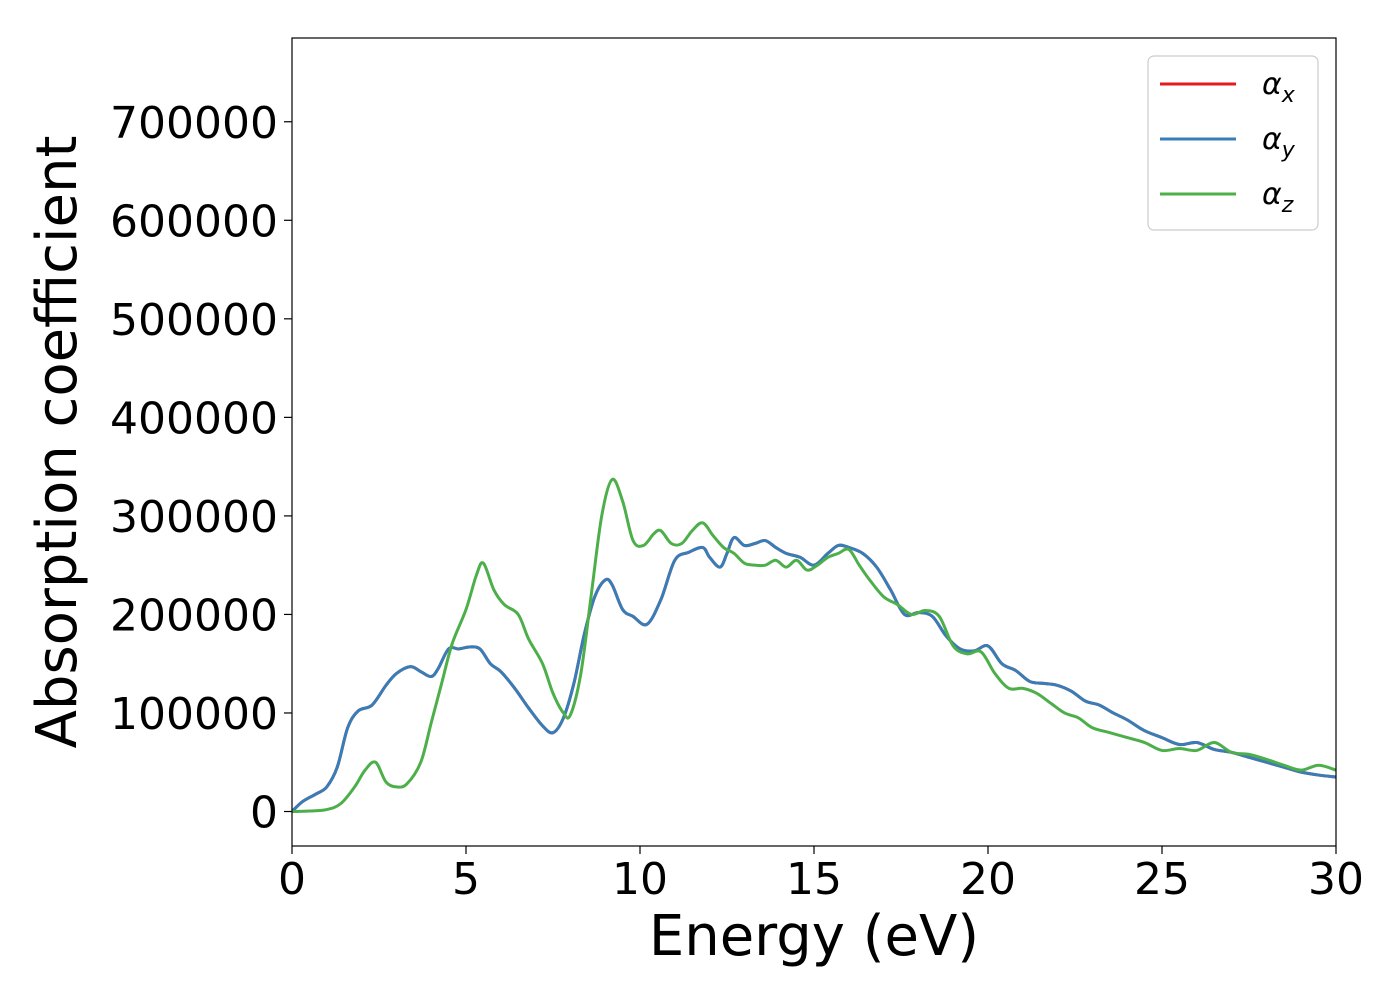  Describe the element at coordinates (57, 442) in the screenshot. I see `y-axis-label: Absorption coefficient` at that location.